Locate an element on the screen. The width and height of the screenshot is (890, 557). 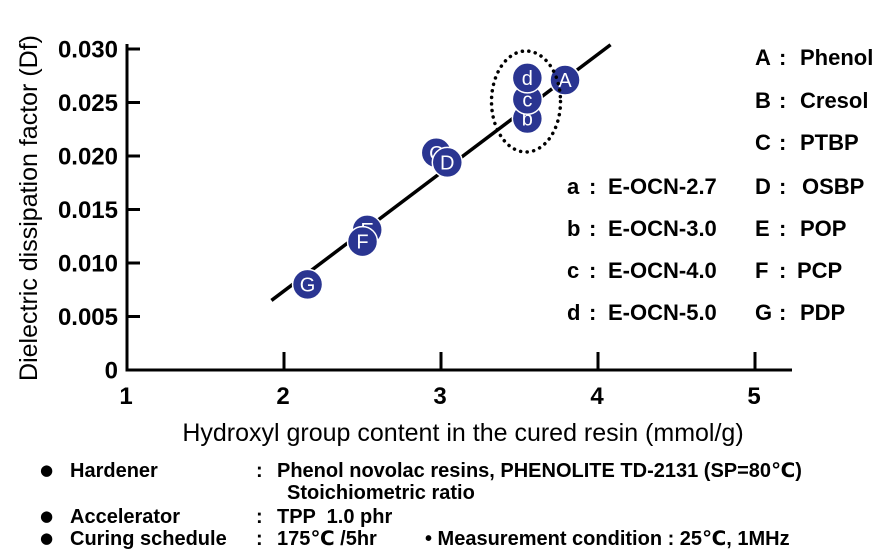
y-tick-label: 0.015 is located at coordinates (88, 210).